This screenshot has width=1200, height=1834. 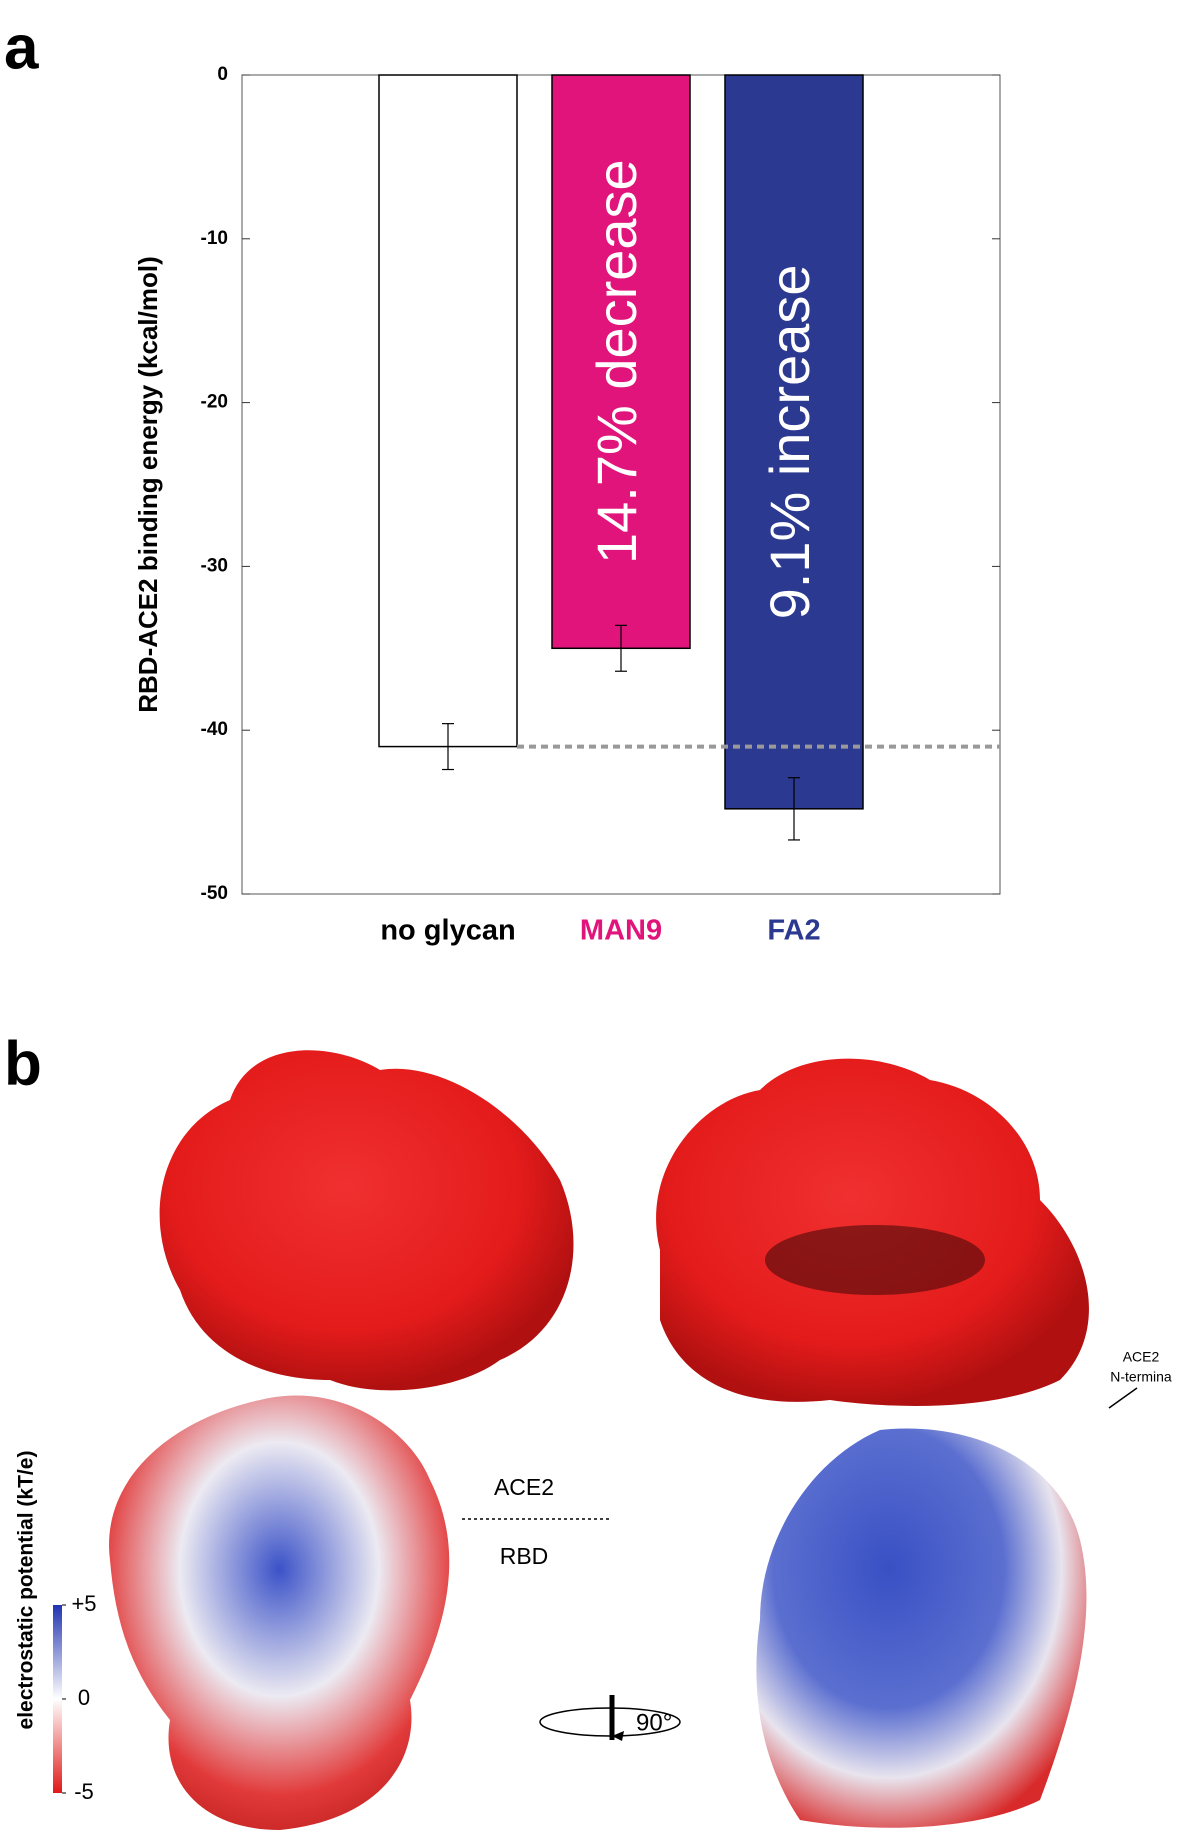 What do you see at coordinates (57, 1699) in the screenshot?
I see `colorbar-gradient` at bounding box center [57, 1699].